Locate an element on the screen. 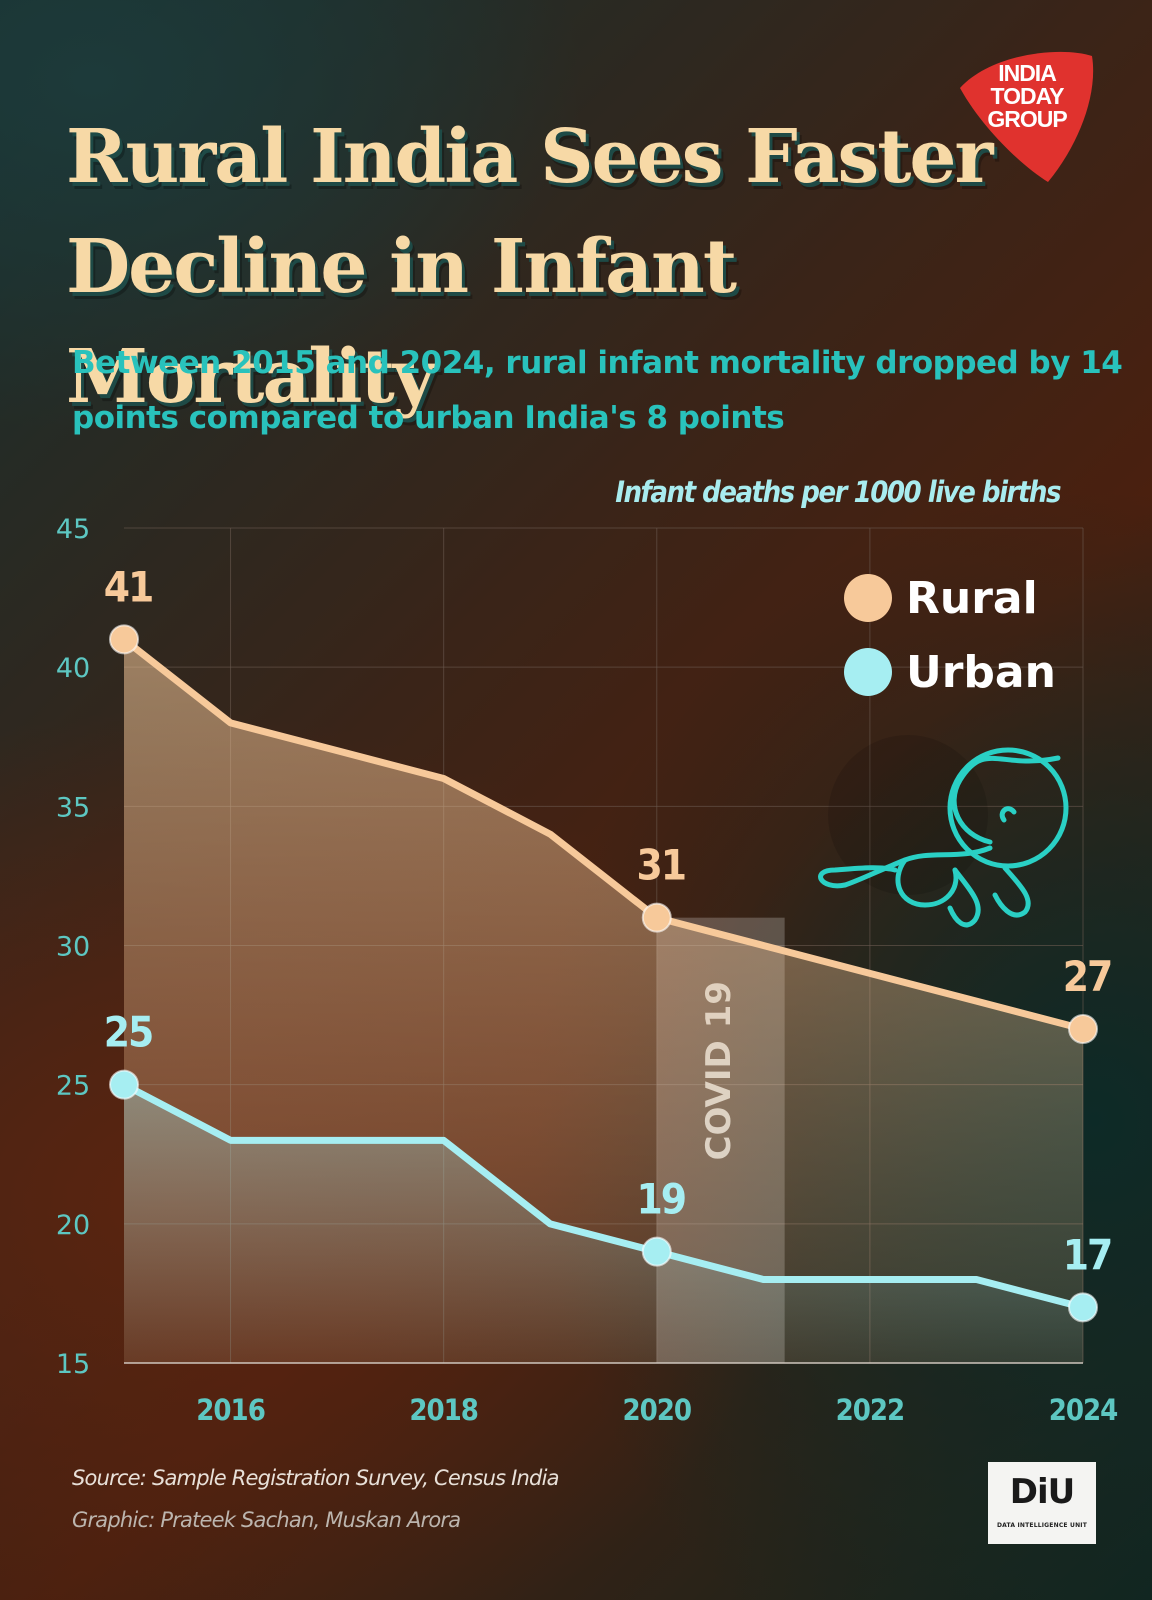 This screenshot has width=1152, height=1600. rural-label-2024: 27 is located at coordinates (1087, 976).